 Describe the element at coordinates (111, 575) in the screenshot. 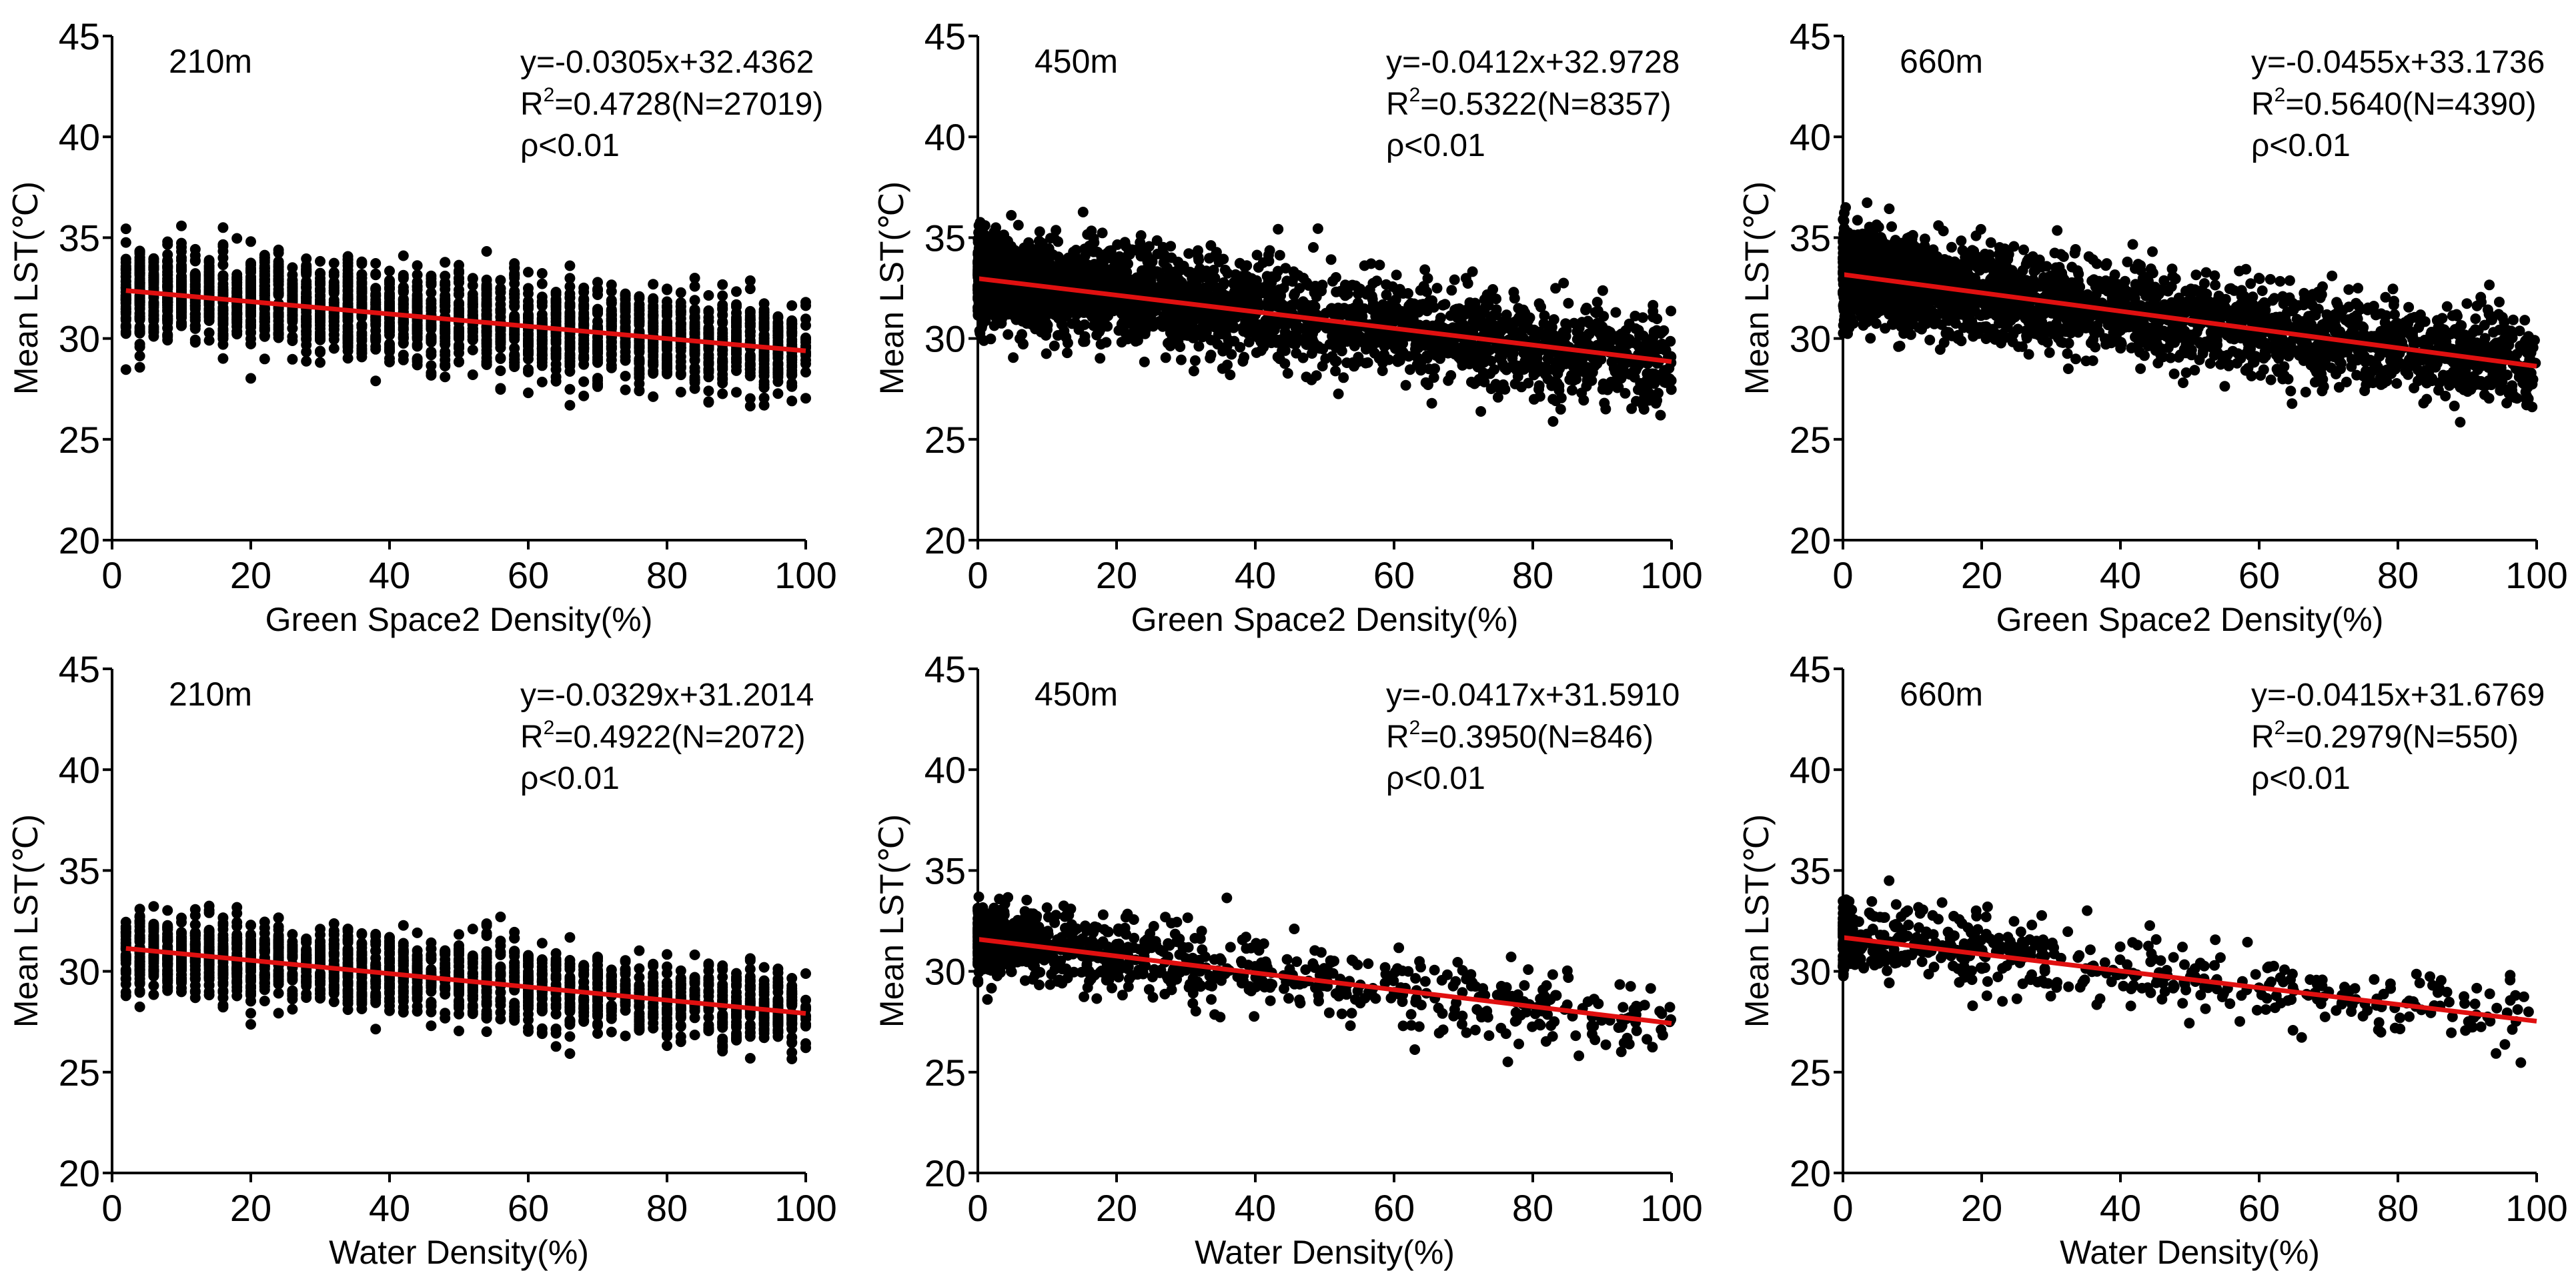

I see `x-tick-label: 0` at that location.